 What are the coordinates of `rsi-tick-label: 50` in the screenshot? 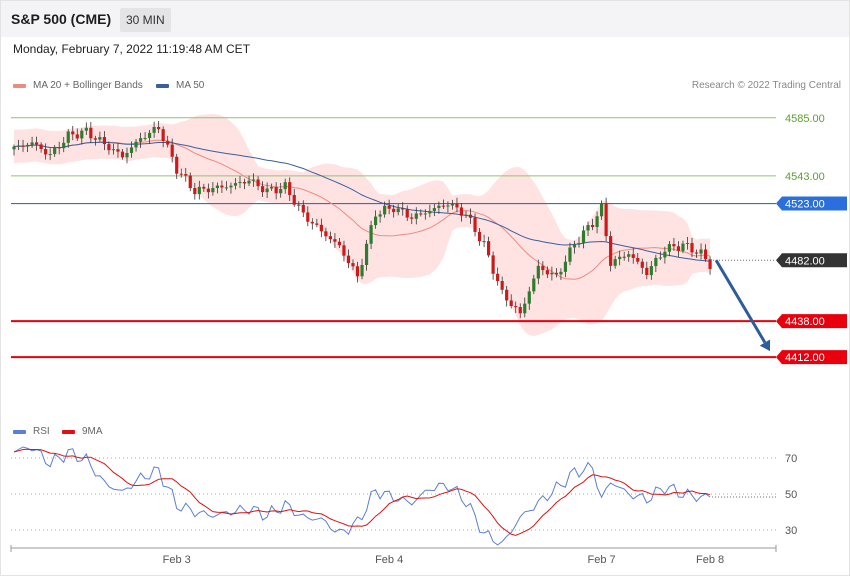 It's located at (791, 495).